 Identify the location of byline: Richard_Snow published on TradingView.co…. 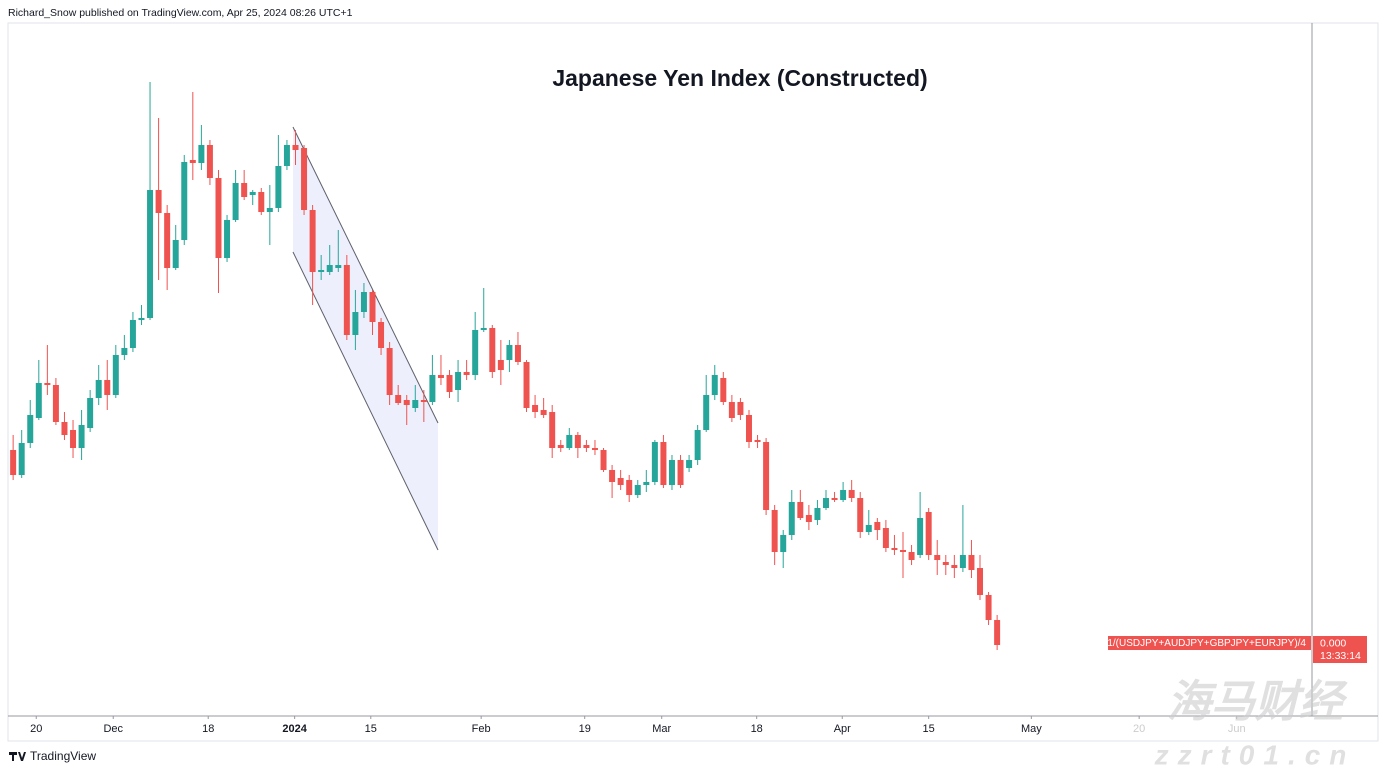
(180, 13).